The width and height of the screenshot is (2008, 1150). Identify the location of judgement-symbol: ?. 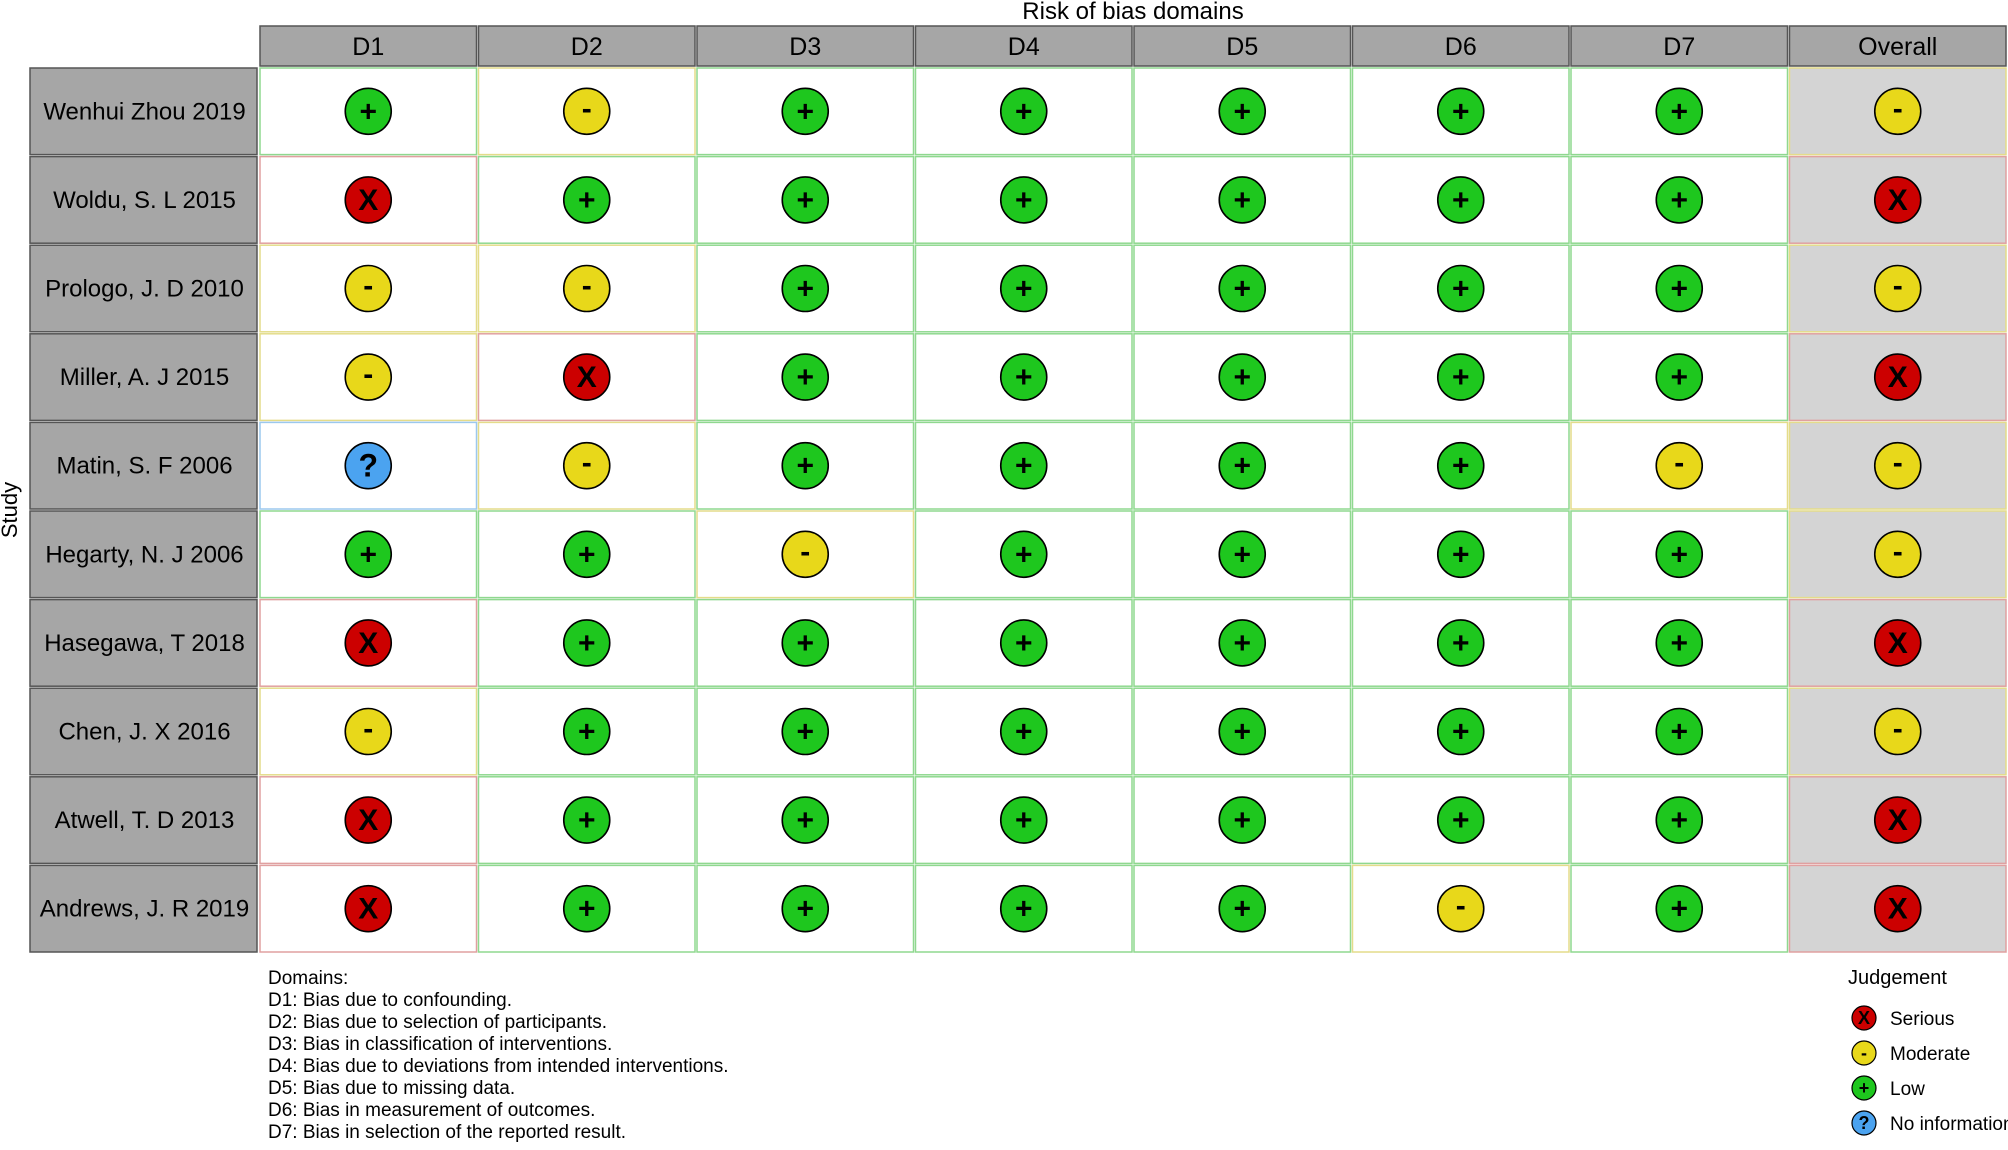
(368, 466).